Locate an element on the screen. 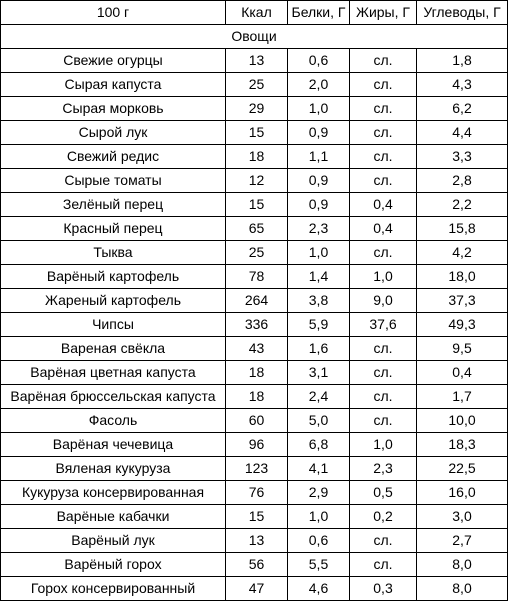 This screenshot has width=508, height=604. product-name-cell: Тыква is located at coordinates (113, 252).